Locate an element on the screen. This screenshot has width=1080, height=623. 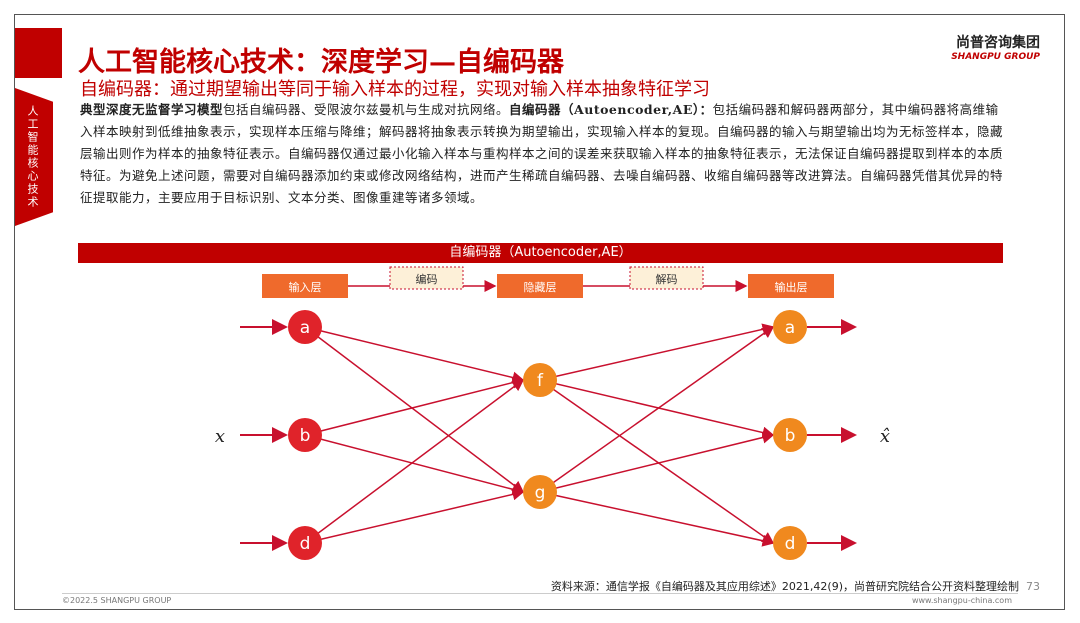
logo-en: SHANGPU GROUP is located at coordinates (995, 57).